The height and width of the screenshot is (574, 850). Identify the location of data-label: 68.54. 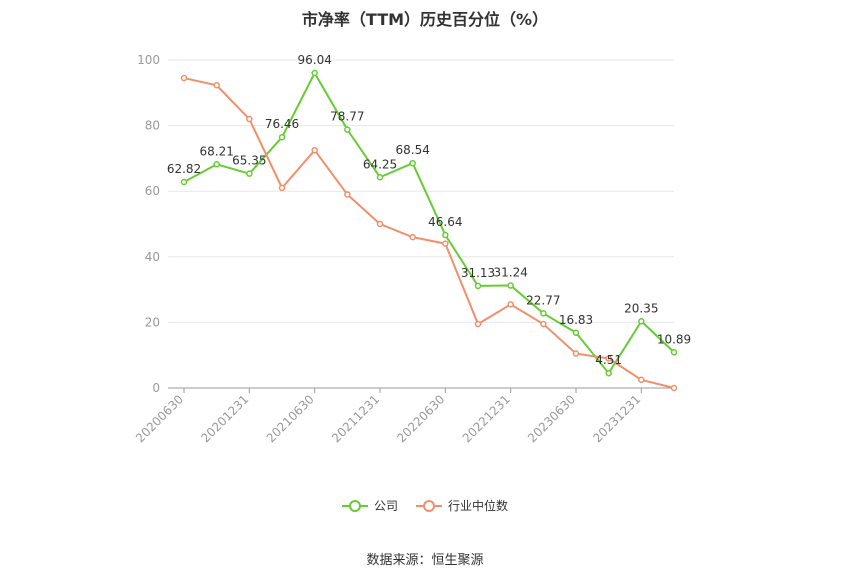
(412, 150).